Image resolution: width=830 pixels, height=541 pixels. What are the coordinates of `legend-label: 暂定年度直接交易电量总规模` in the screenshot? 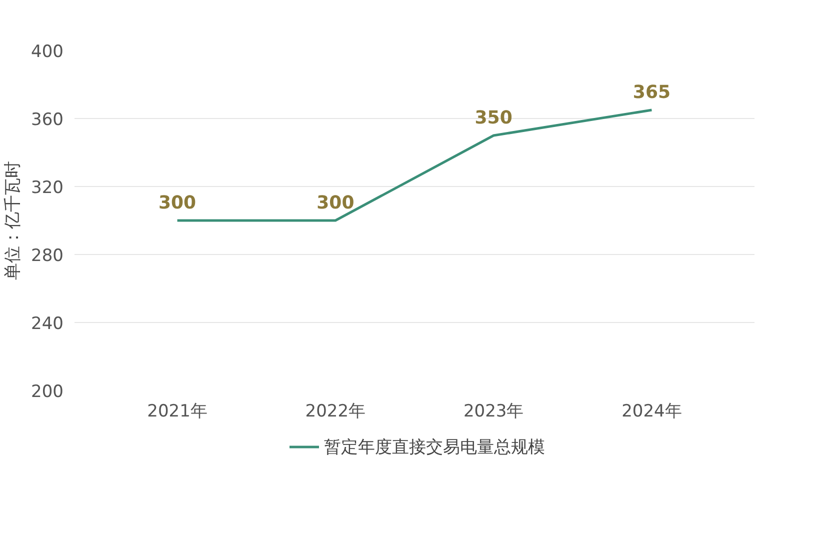 It's located at (434, 447).